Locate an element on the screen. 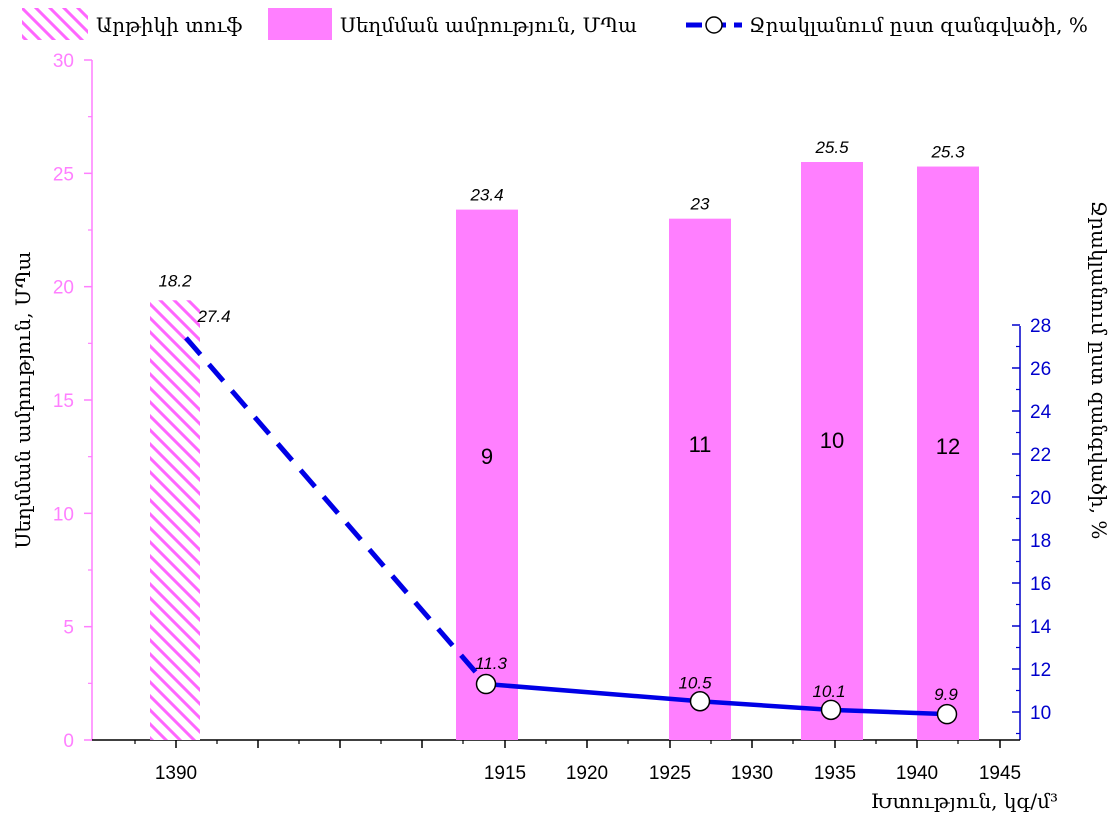 The height and width of the screenshot is (820, 1115). bar-data-label: 18.2 is located at coordinates (175, 280).